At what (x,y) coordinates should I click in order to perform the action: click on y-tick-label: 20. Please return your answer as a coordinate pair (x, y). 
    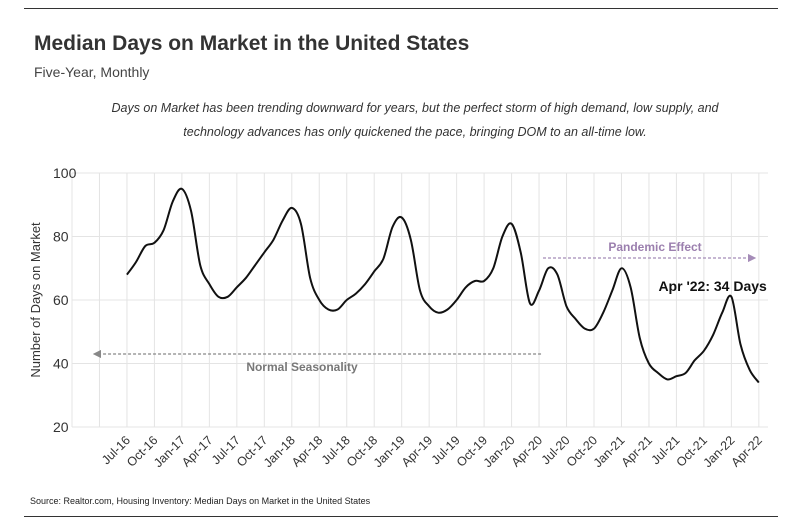
    Looking at the image, I should click on (61, 427).